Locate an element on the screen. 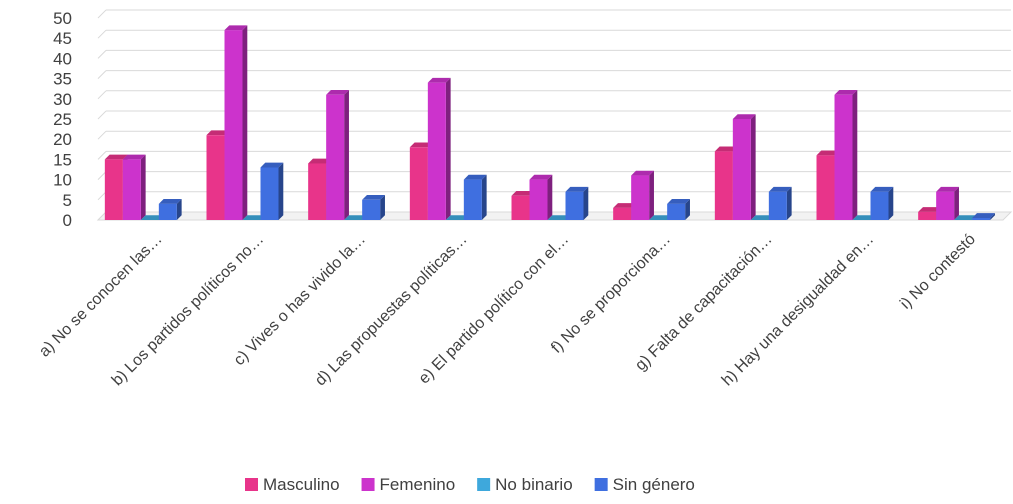  y-tick-label: 30 is located at coordinates (62, 99).